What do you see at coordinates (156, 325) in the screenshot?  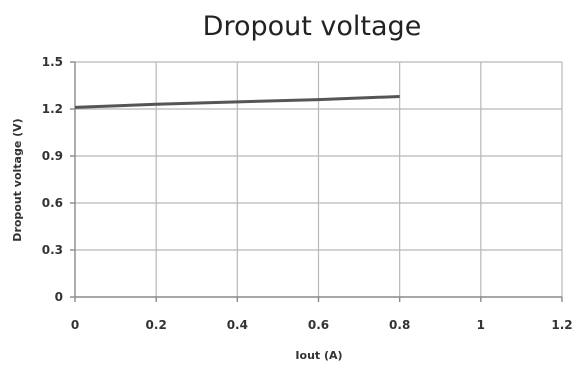 I see `x-tick-label-1: 0.2` at bounding box center [156, 325].